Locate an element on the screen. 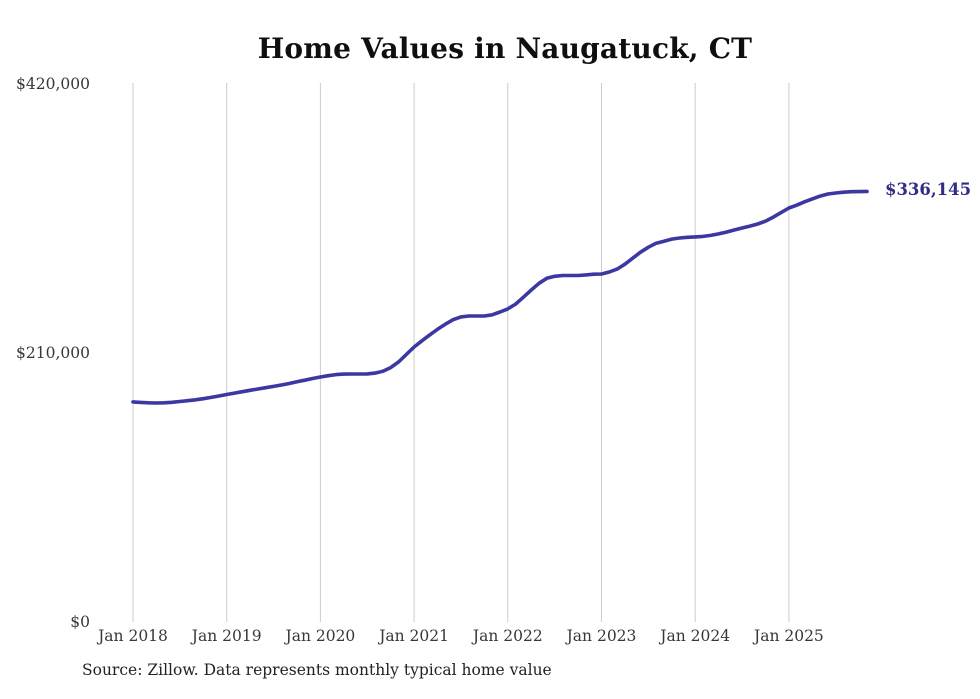 The image size is (980, 699). x-tick-label: Jan 2024 is located at coordinates (695, 636).